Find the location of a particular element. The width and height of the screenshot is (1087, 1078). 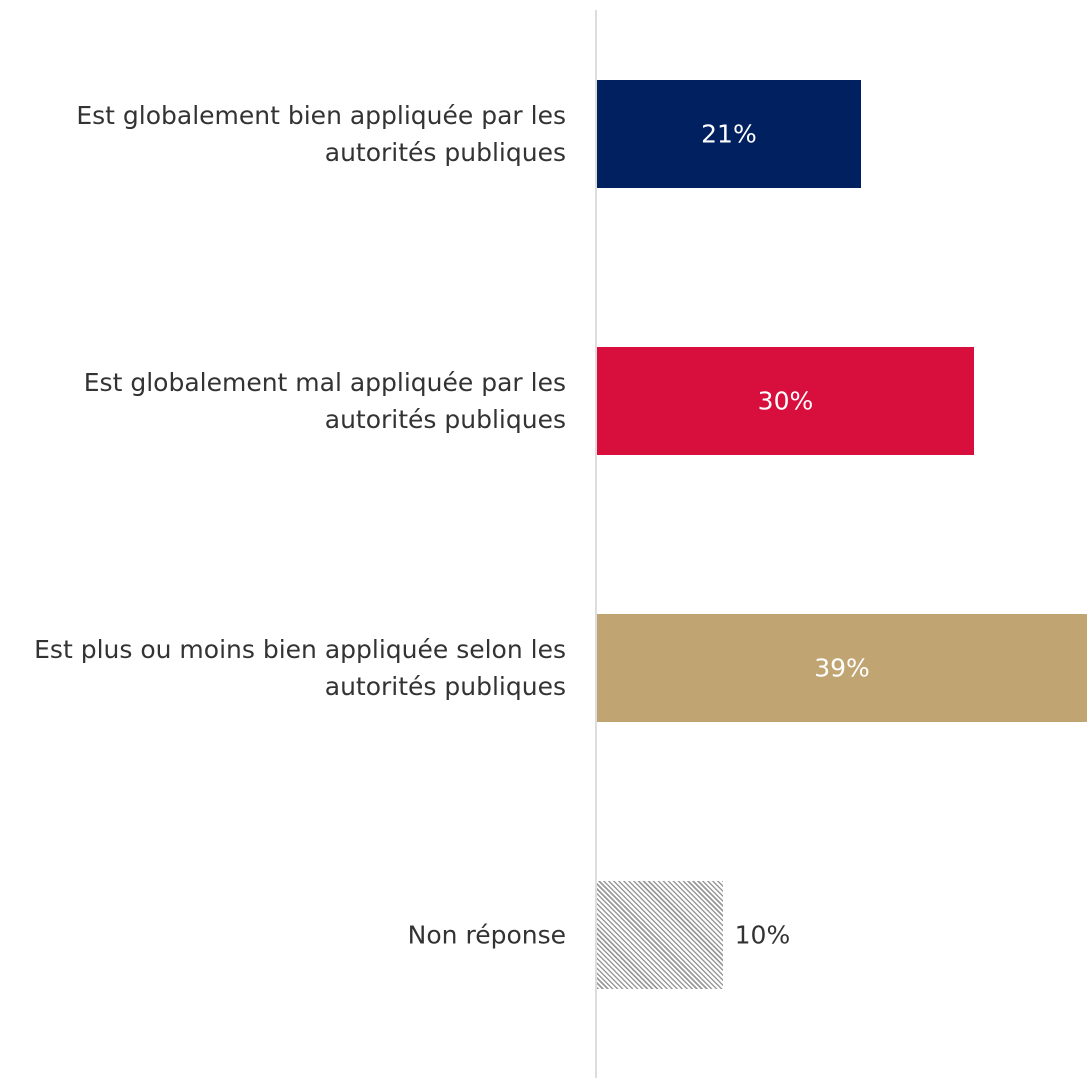

value-label: 39% is located at coordinates (842, 667).